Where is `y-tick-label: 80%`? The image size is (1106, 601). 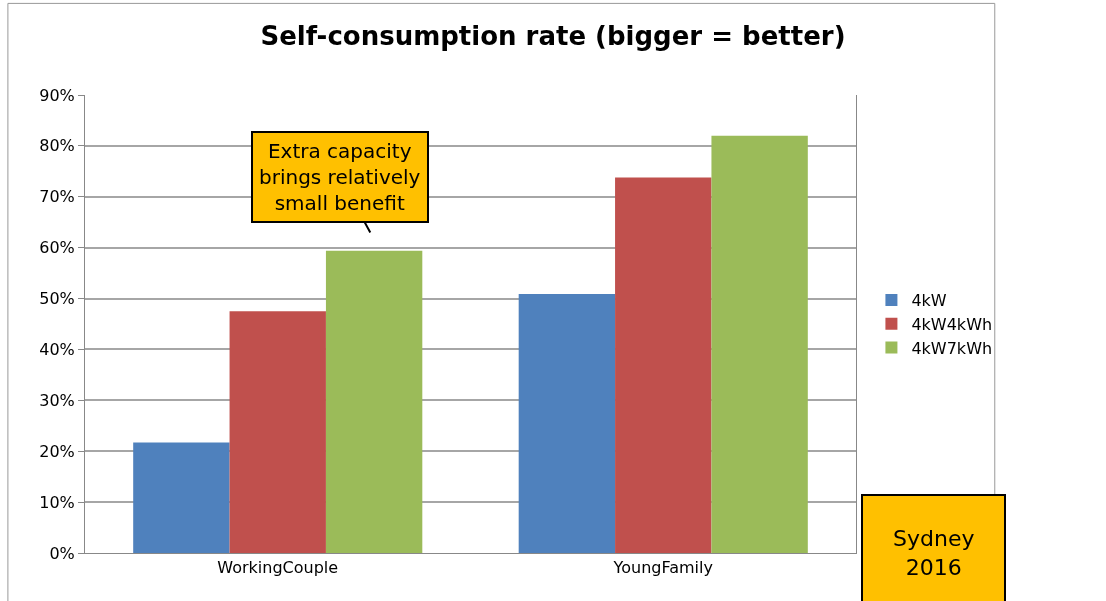 y-tick-label: 80% is located at coordinates (57, 146).